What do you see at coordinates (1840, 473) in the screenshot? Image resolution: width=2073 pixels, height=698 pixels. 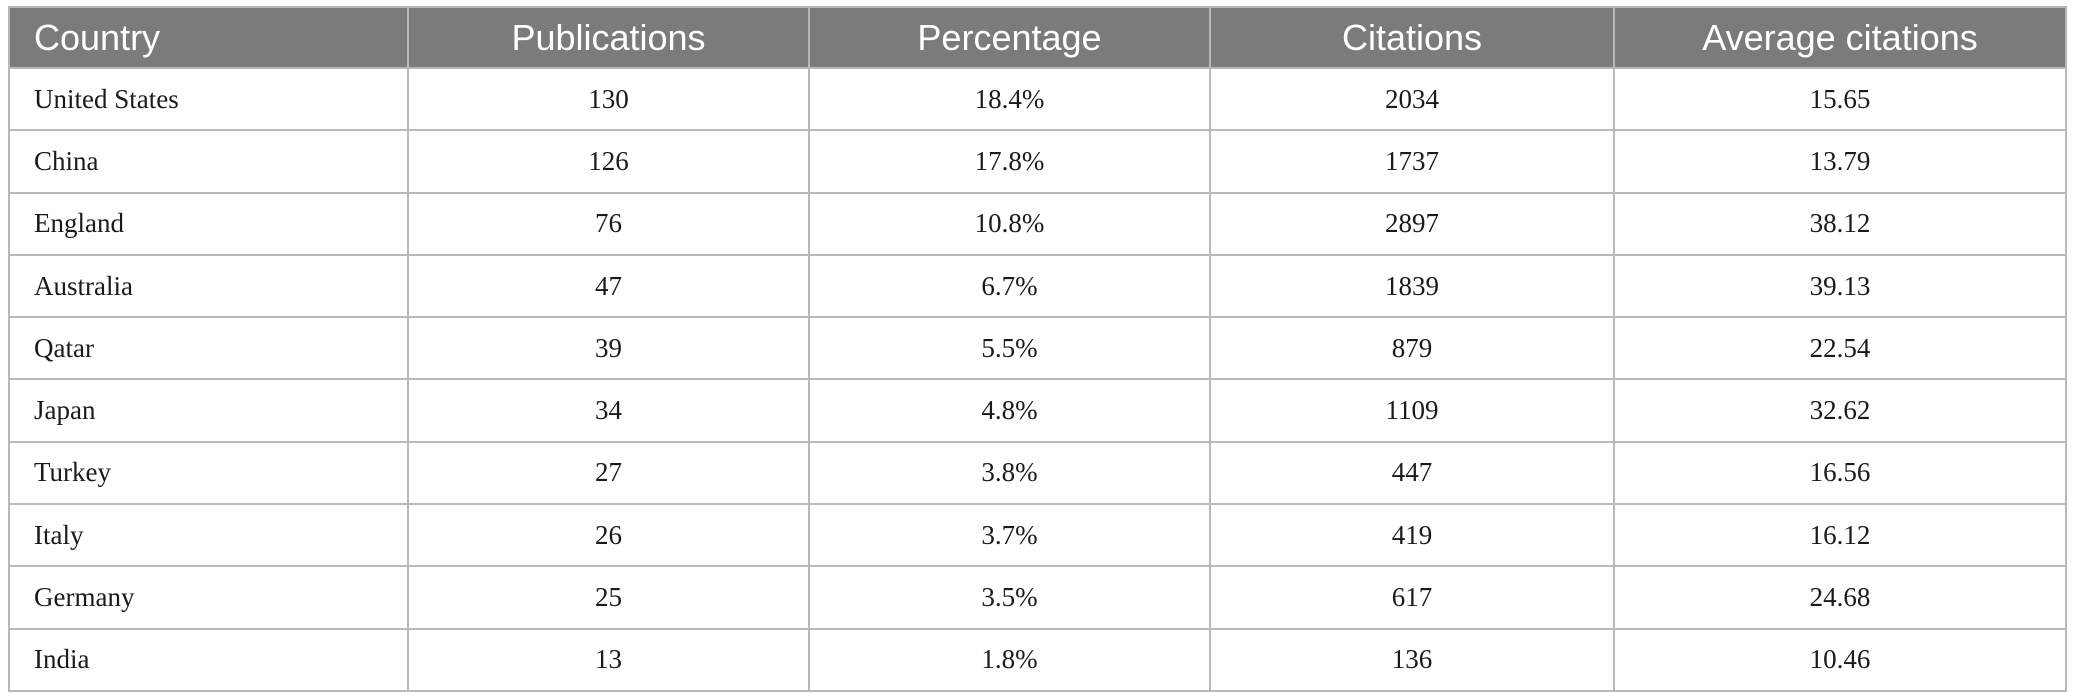 I see `cell-average-citations: 16.56` at bounding box center [1840, 473].